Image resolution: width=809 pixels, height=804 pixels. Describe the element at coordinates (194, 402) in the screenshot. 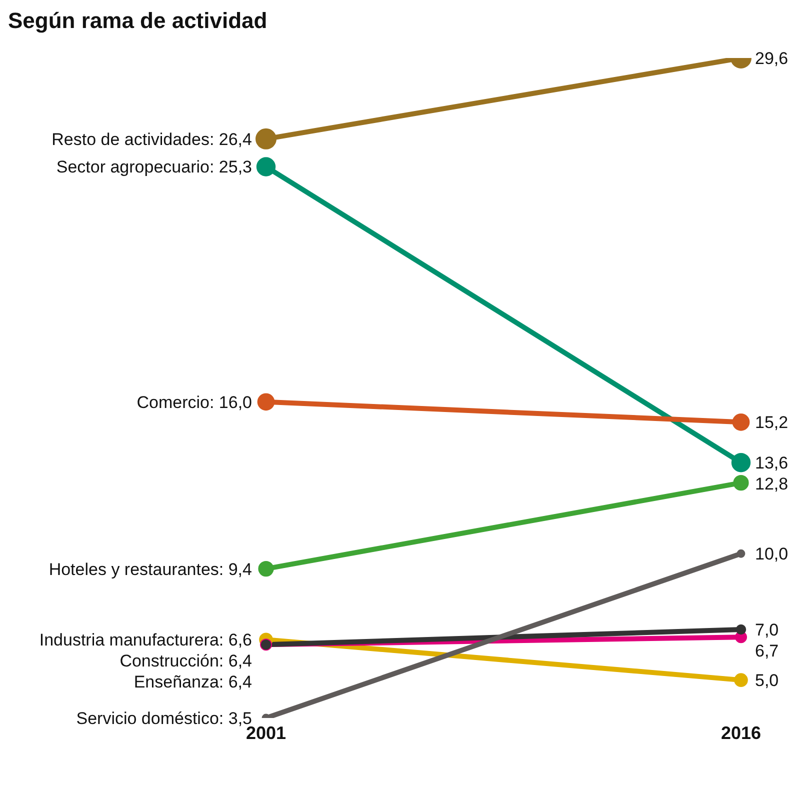

I see `text: Comercio: 16,0` at that location.